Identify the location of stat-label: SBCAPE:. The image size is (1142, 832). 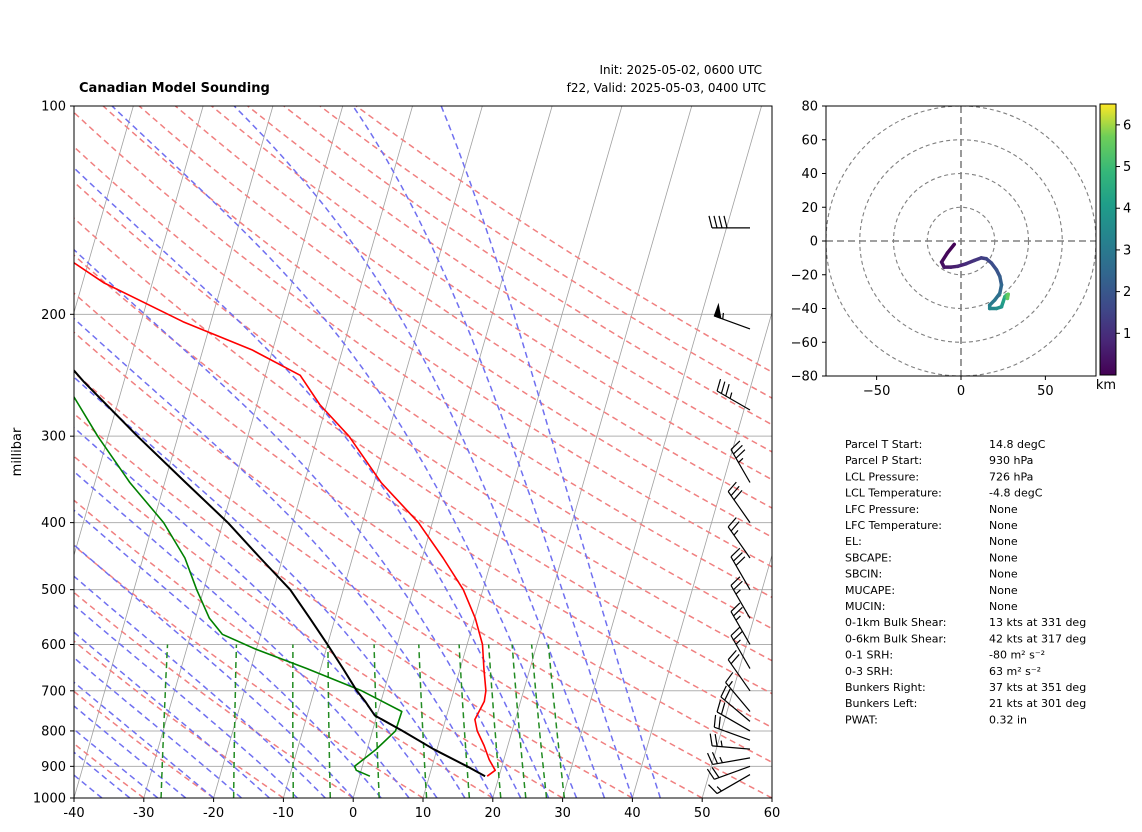
(868, 557).